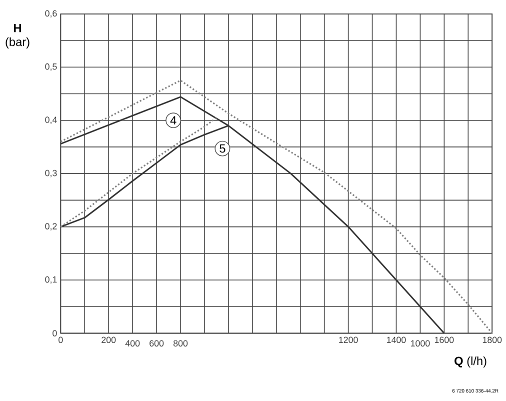  I want to click on text: 800, so click(180, 343).